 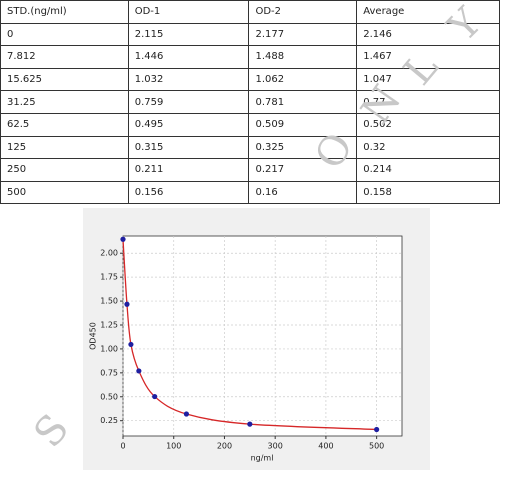 I want to click on table-row: 250 0.211 0.217 0.214, so click(x=250, y=170).